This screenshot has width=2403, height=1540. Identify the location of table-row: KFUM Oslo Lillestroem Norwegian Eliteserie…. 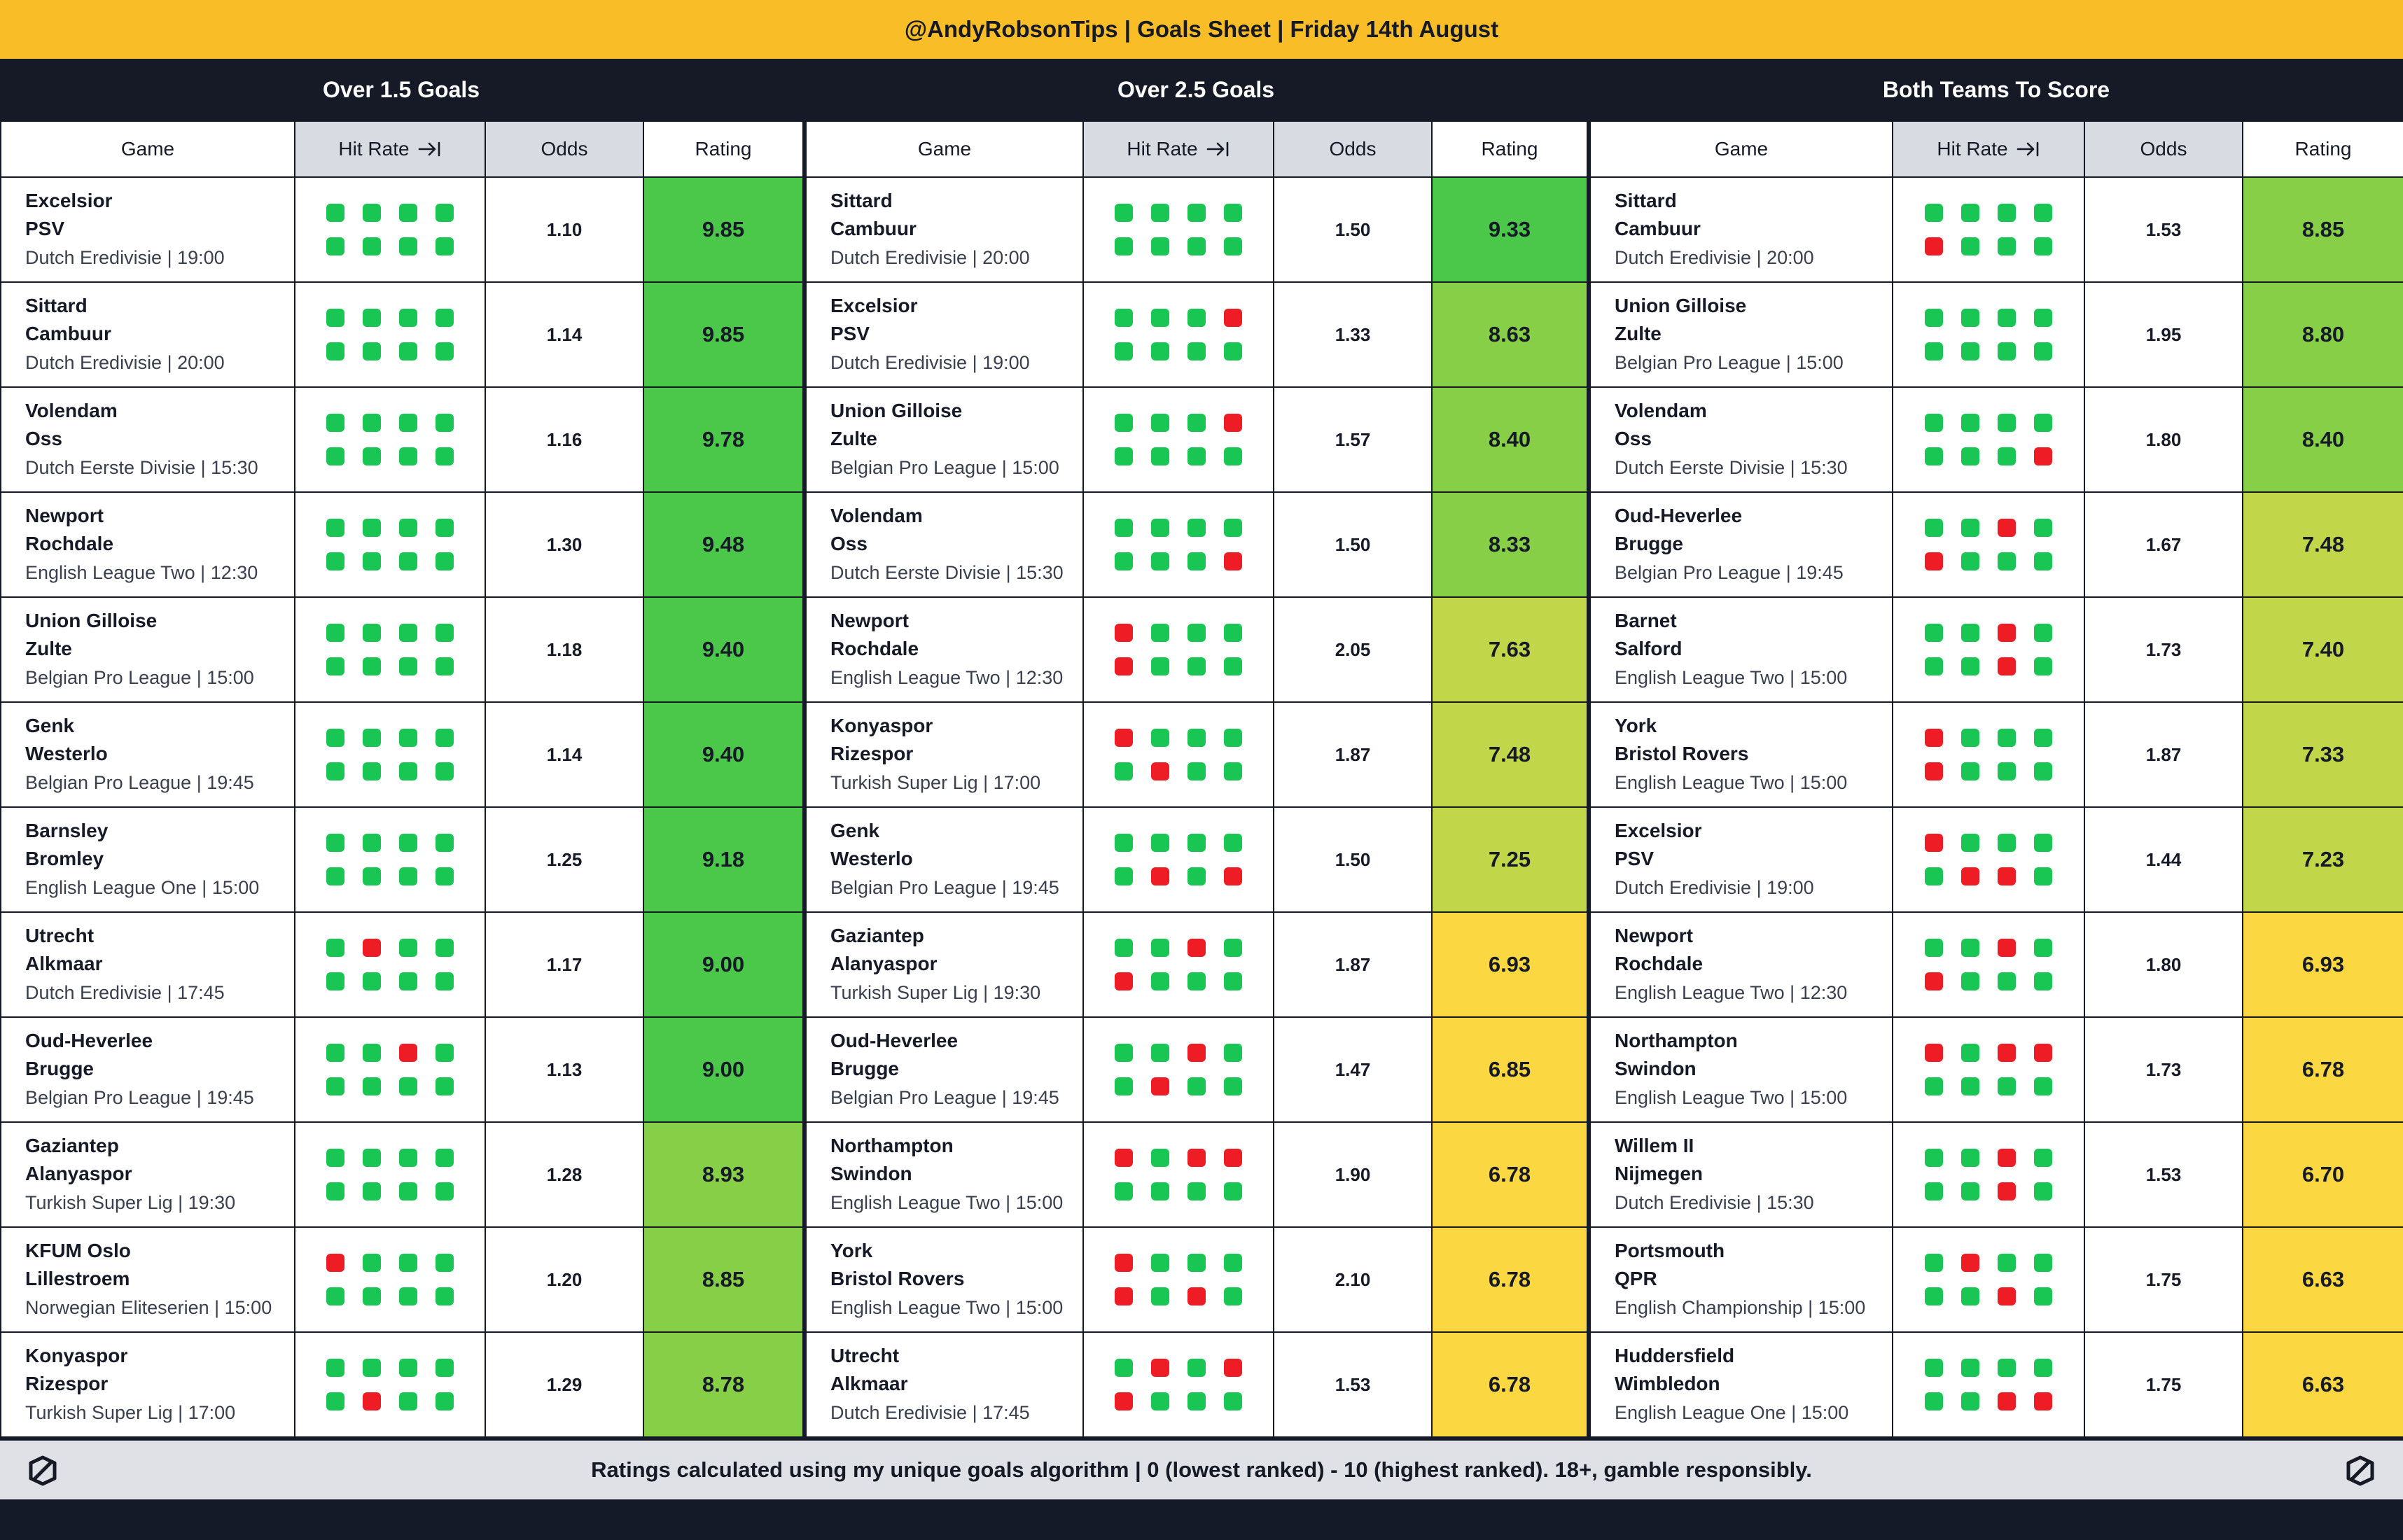
(402, 1279).